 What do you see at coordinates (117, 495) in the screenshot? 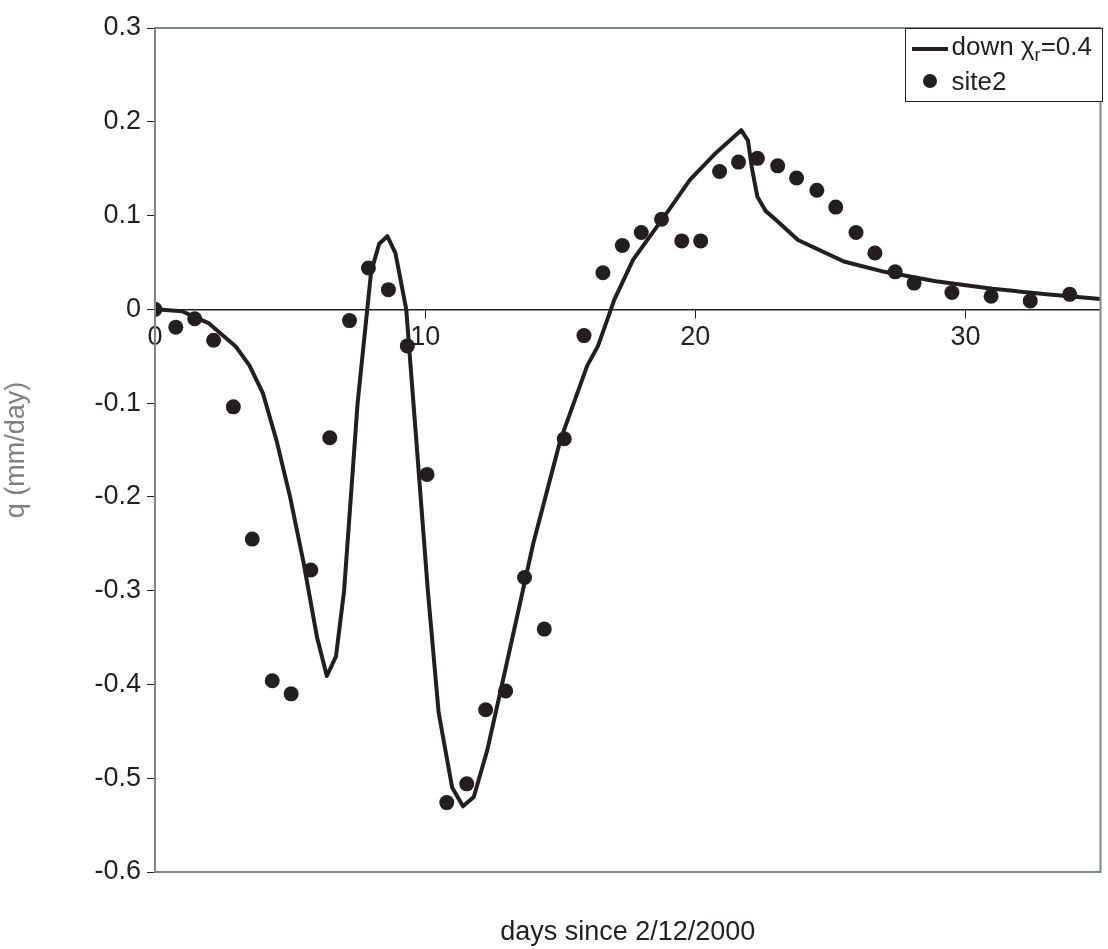
I see `y-tick-label: -0.2` at bounding box center [117, 495].